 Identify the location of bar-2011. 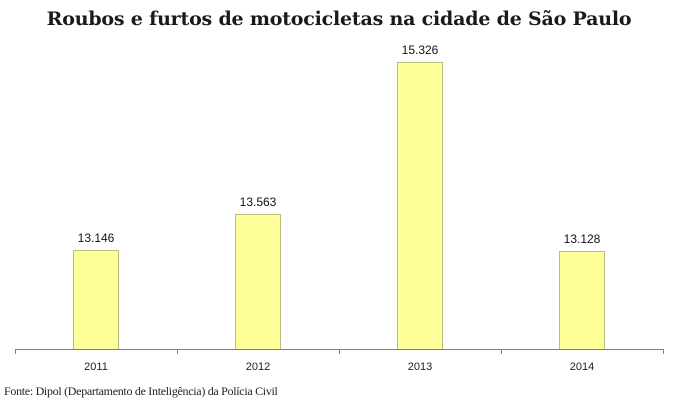
(96, 299).